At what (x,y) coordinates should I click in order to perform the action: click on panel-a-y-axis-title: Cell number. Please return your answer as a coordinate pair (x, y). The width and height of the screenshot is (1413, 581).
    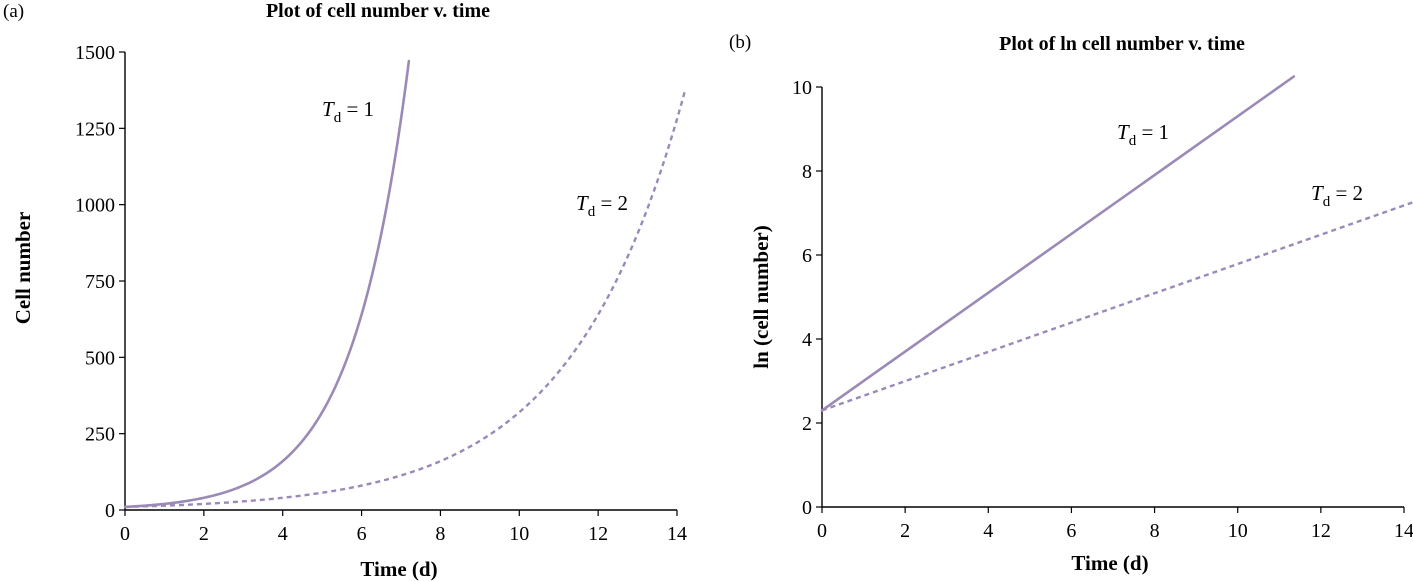
    Looking at the image, I should click on (23, 268).